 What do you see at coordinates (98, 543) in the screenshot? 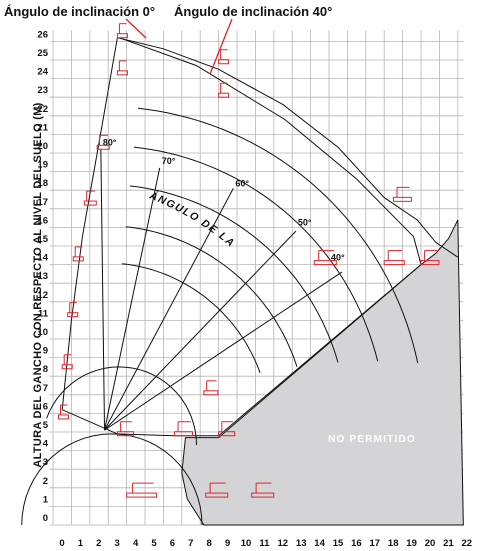
I see `x-tick-label: 2` at bounding box center [98, 543].